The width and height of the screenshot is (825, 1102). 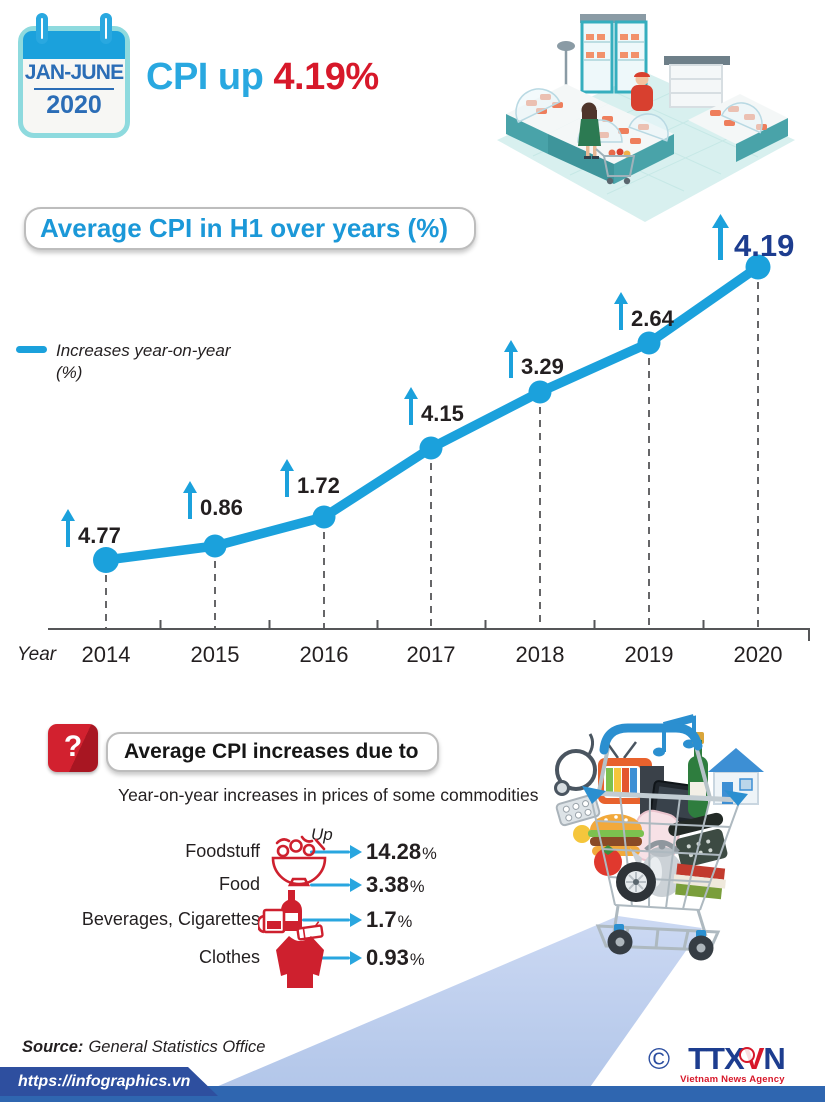 What do you see at coordinates (143, 362) in the screenshot?
I see `legend-text: Increases year-on-year (%)` at bounding box center [143, 362].